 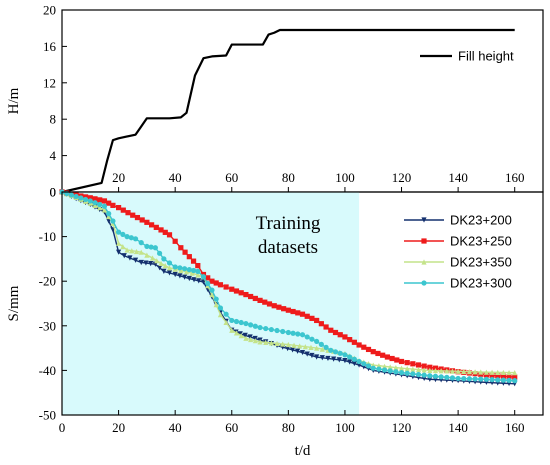 I want to click on x-tick-label: 120, so click(x=402, y=427).